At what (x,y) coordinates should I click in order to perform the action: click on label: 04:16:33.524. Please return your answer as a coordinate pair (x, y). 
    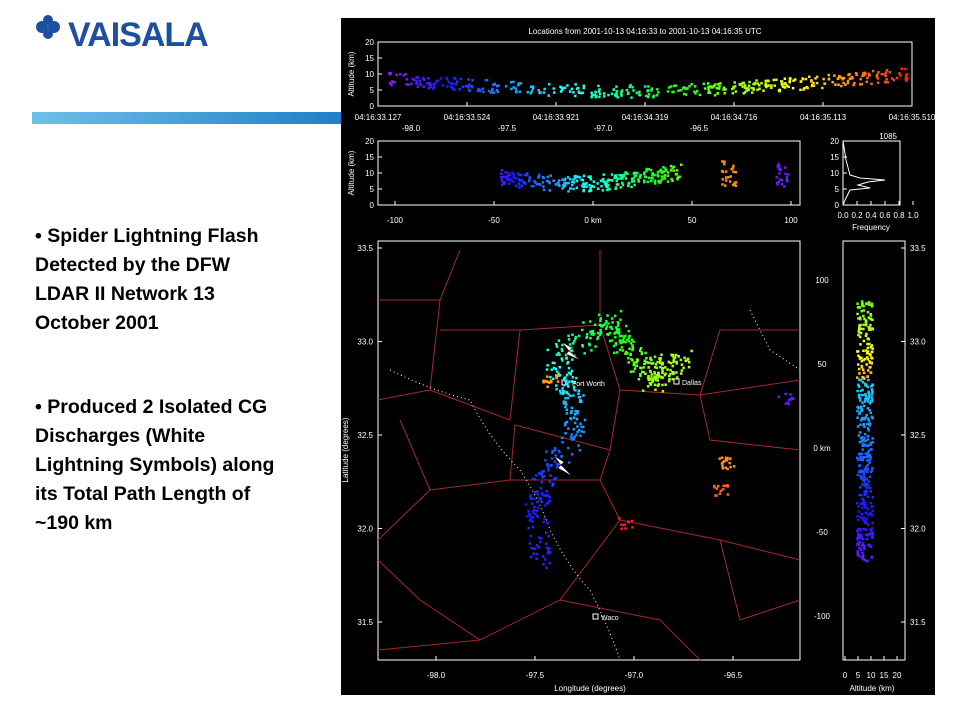
    Looking at the image, I should click on (467, 117).